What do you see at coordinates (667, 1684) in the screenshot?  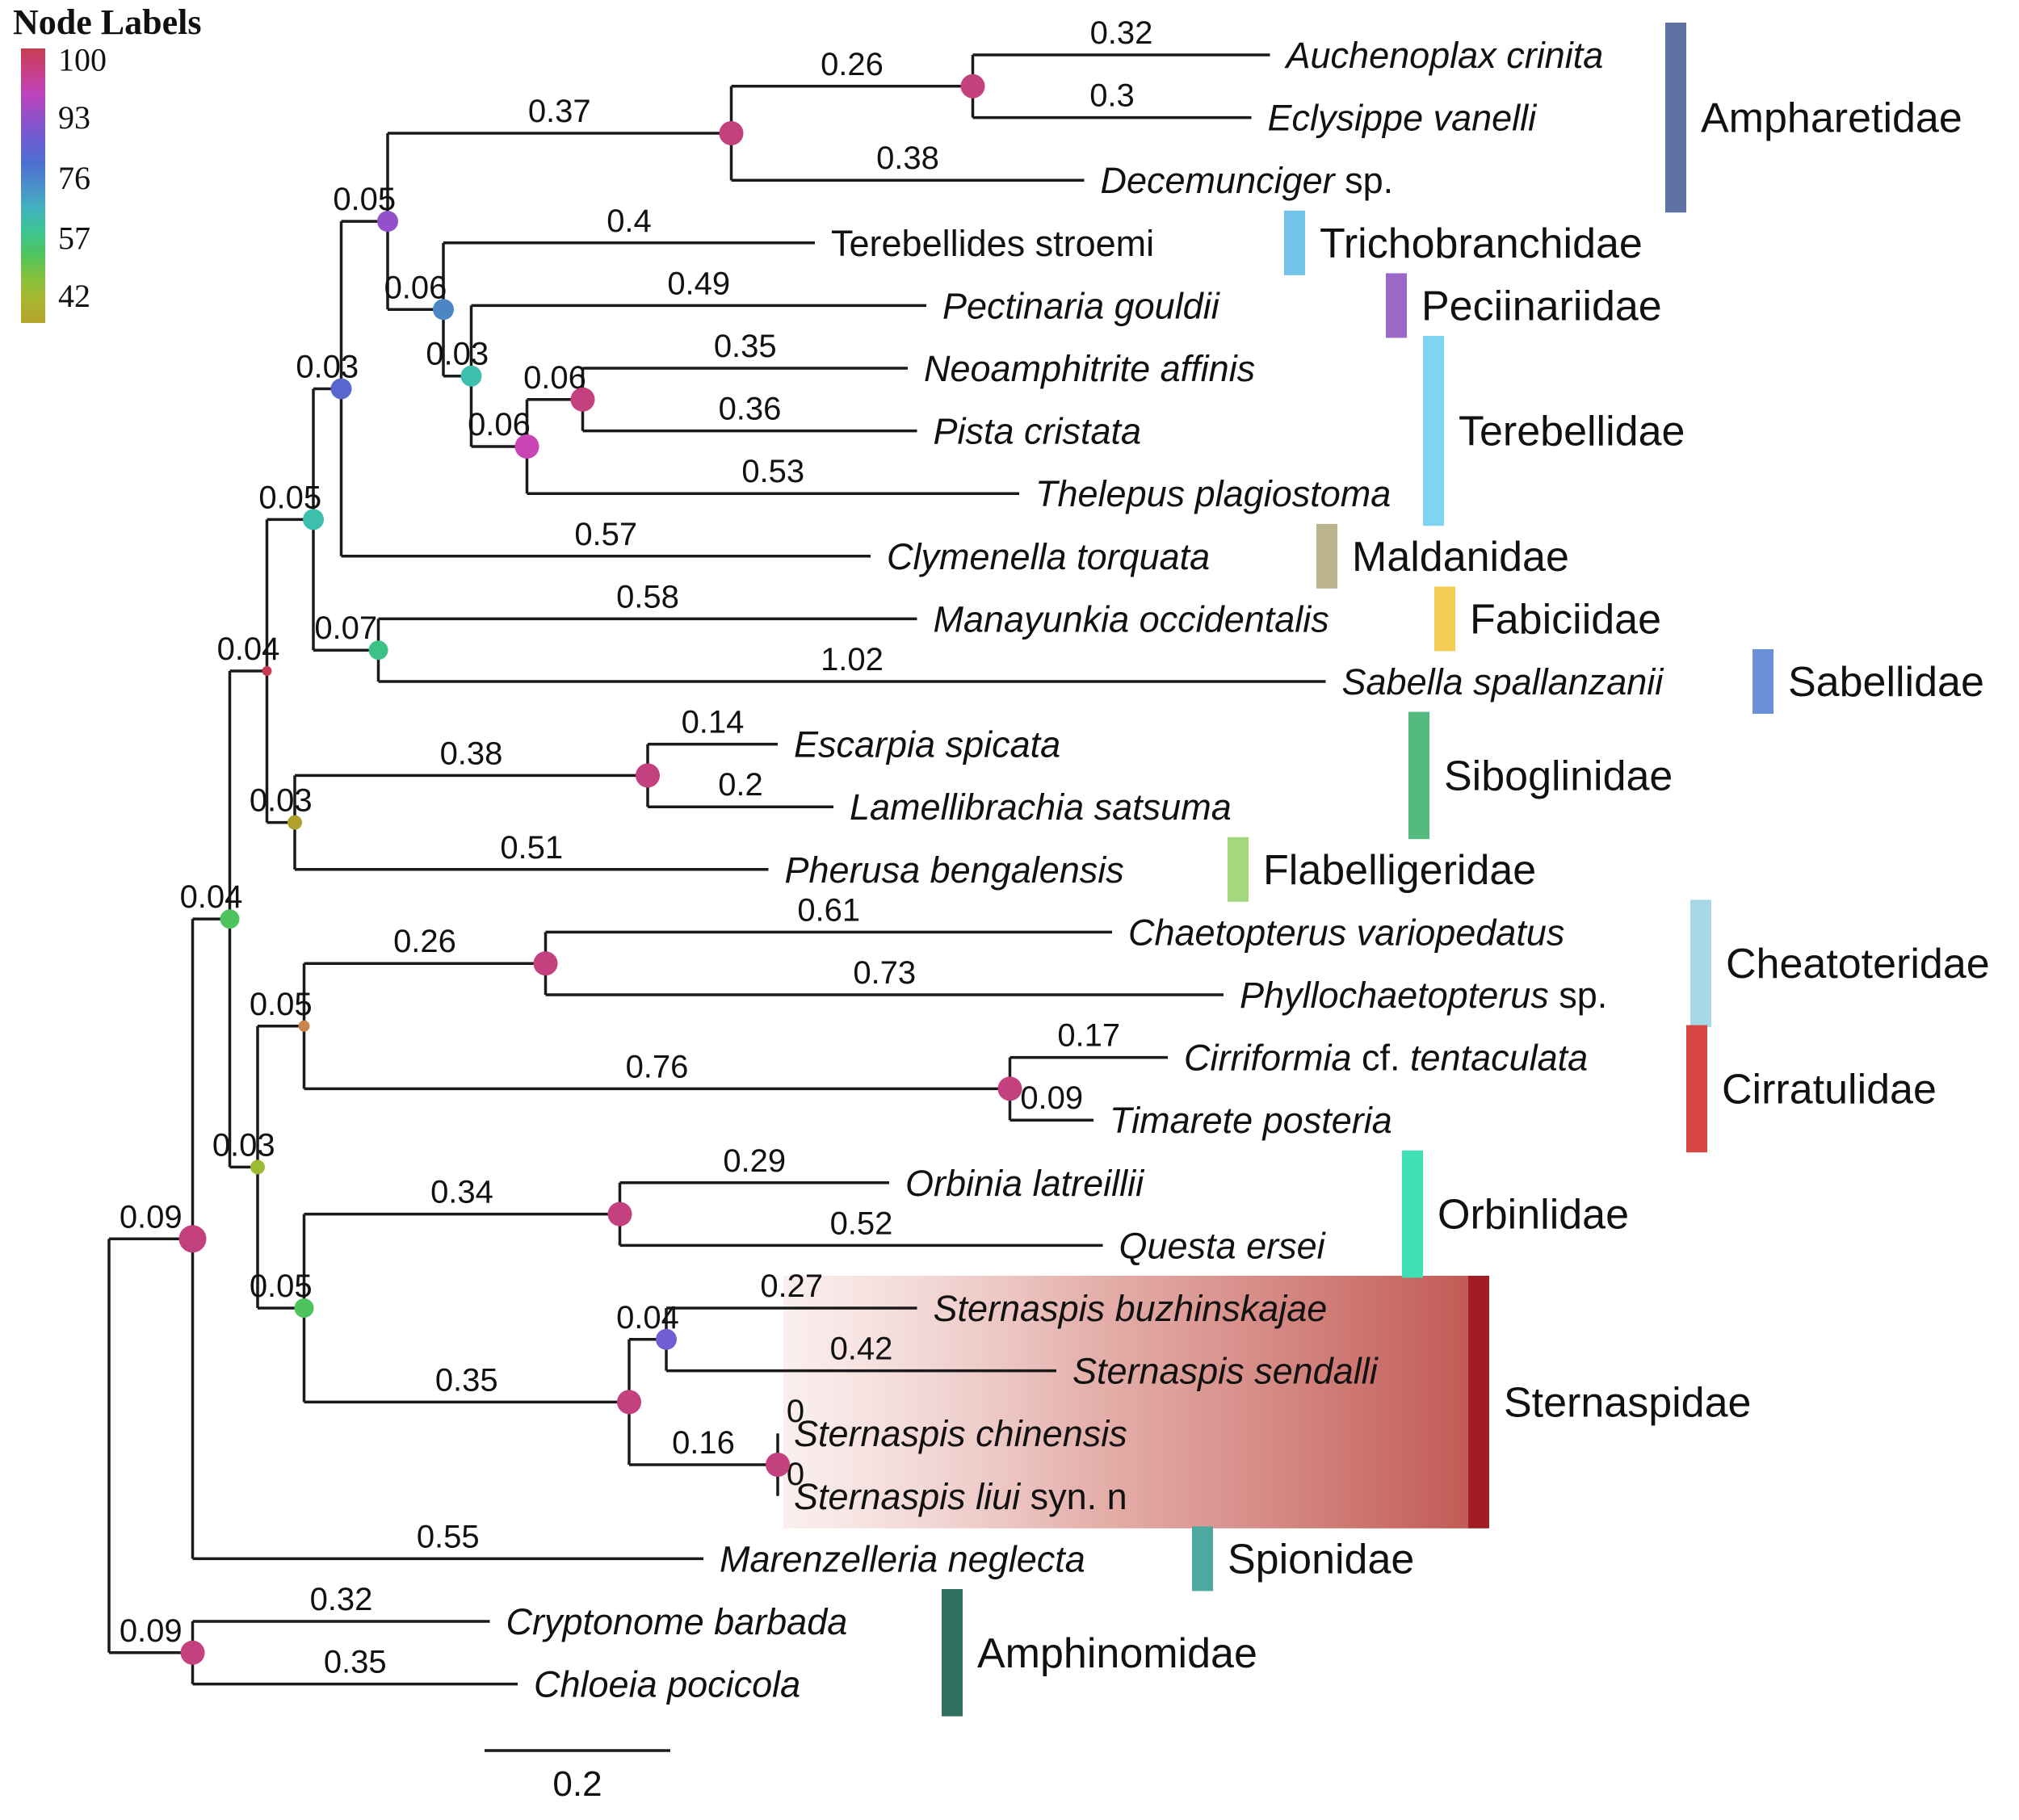 I see `taxon-label-part: Chloeia pocicola` at bounding box center [667, 1684].